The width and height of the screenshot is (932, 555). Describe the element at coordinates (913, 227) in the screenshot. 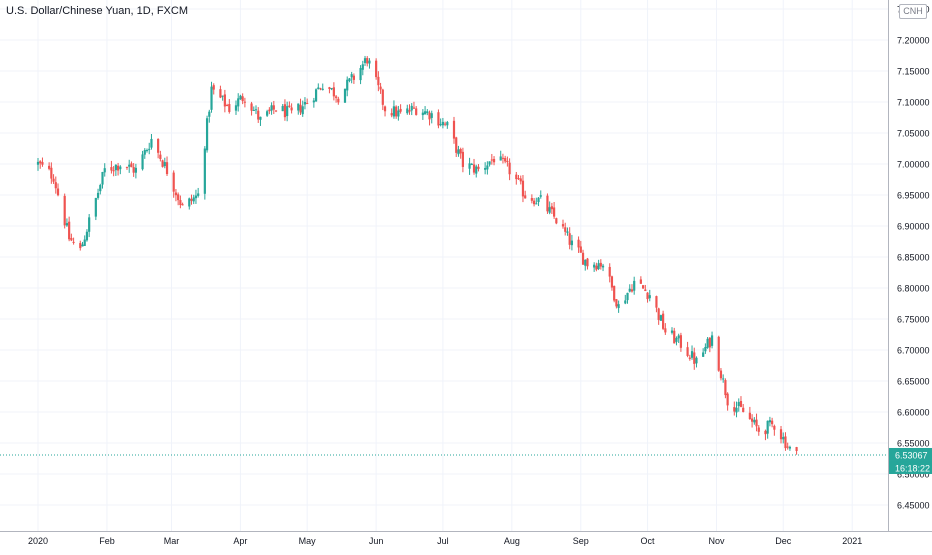

I see `y-tick-label: 6.90000` at that location.